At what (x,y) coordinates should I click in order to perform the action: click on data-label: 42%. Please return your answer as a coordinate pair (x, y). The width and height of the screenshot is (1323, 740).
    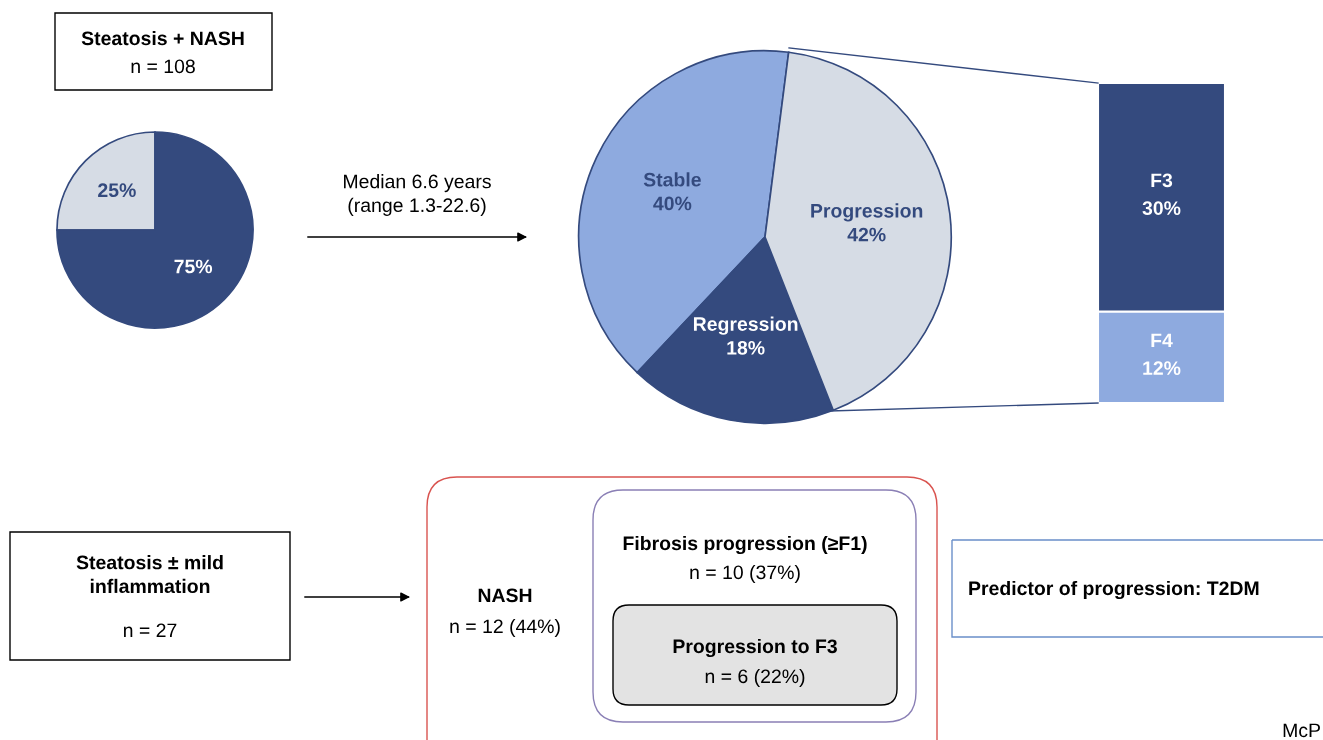
    Looking at the image, I should click on (866, 234).